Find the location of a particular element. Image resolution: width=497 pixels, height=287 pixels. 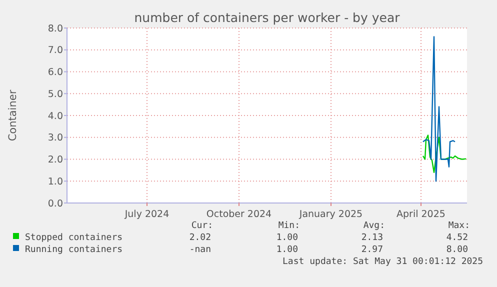

y-axis-title: Container is located at coordinates (13, 115).